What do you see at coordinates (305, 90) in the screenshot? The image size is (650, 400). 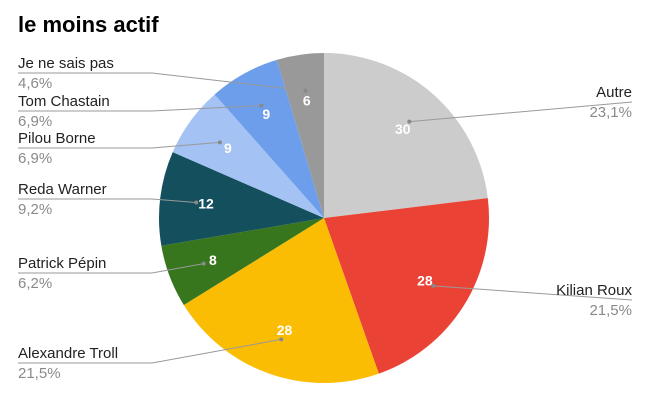 I see `leader-dot-je-ne-sais-pas` at bounding box center [305, 90].